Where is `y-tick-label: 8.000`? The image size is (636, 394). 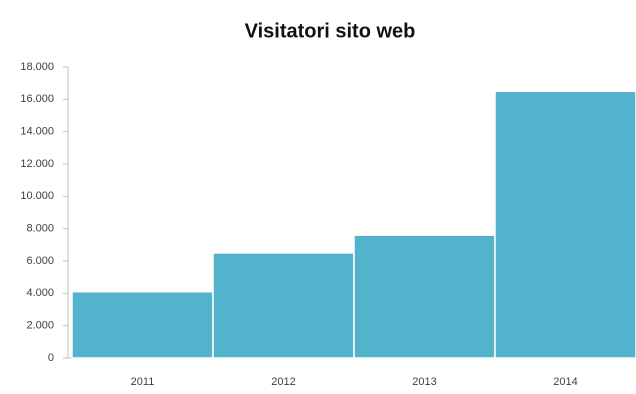 y-tick-label: 8.000 is located at coordinates (40, 229).